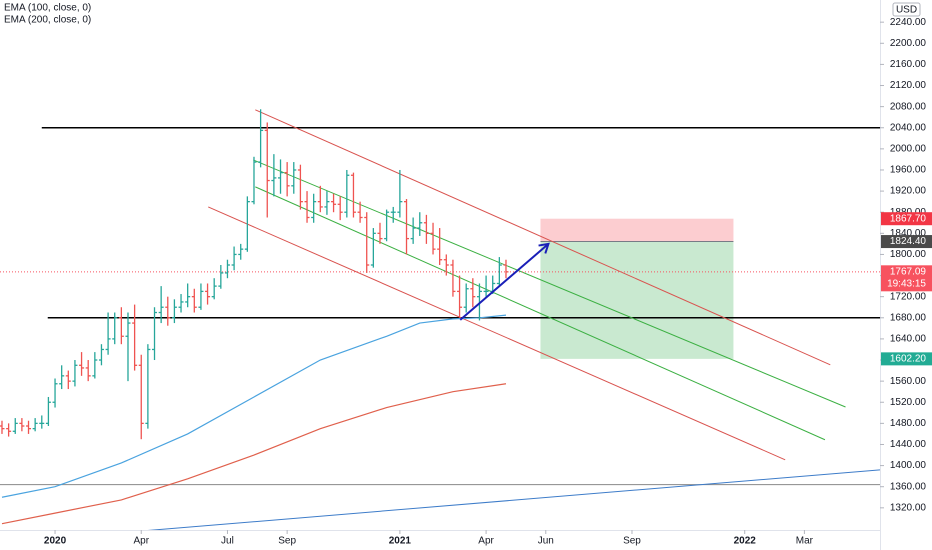  Describe the element at coordinates (906, 283) in the screenshot. I see `countdown: 19:43:15` at that location.